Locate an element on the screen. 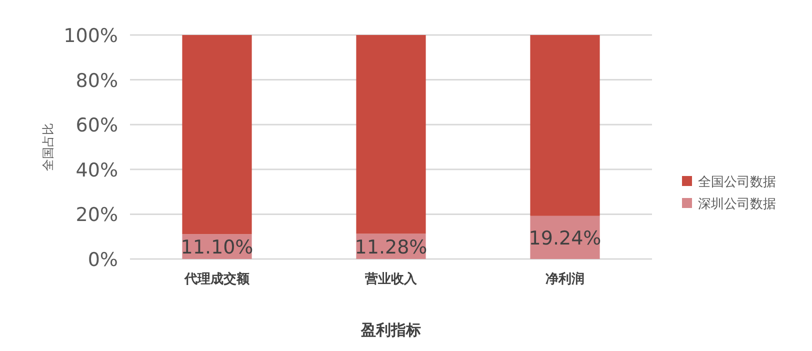 Image resolution: width=812 pixels, height=351 pixels. x-tick-label: 净利润 is located at coordinates (565, 279).